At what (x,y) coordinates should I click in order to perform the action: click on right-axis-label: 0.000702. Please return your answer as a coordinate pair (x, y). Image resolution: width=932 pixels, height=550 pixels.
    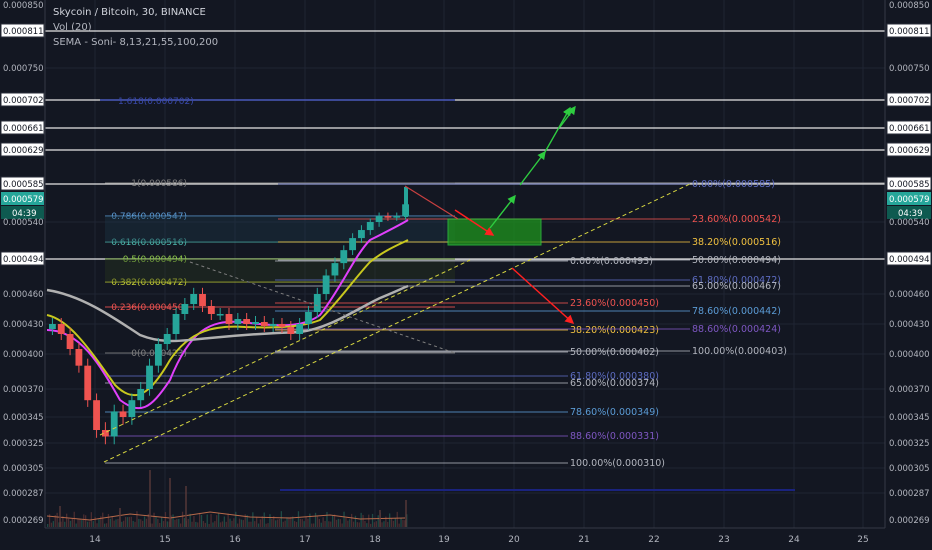
    Looking at the image, I should click on (909, 101).